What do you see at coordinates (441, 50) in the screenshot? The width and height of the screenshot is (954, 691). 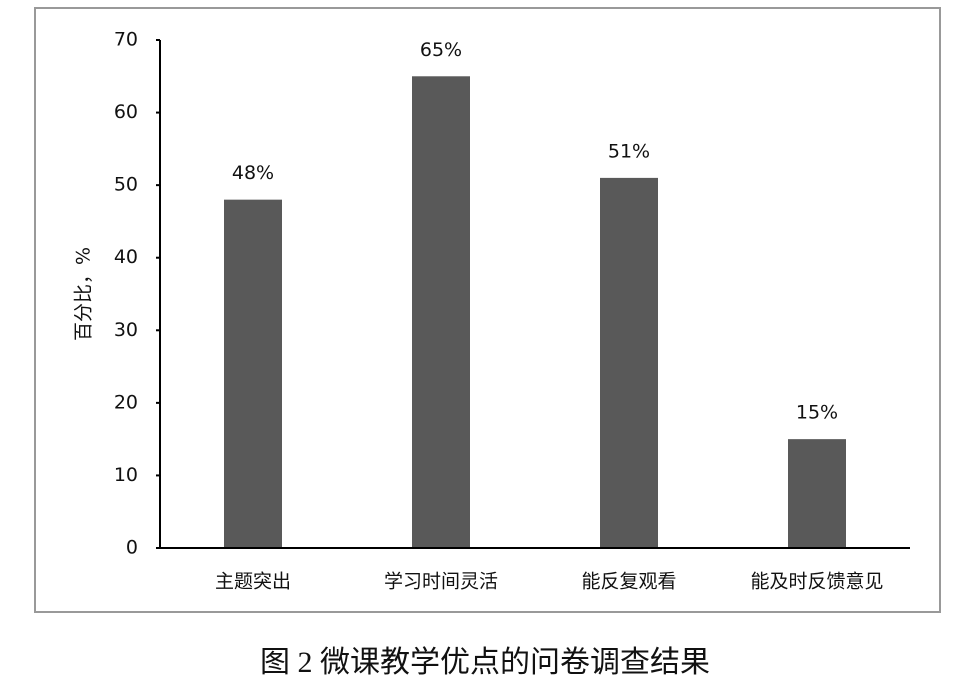 I see `value-label: 65%` at bounding box center [441, 50].